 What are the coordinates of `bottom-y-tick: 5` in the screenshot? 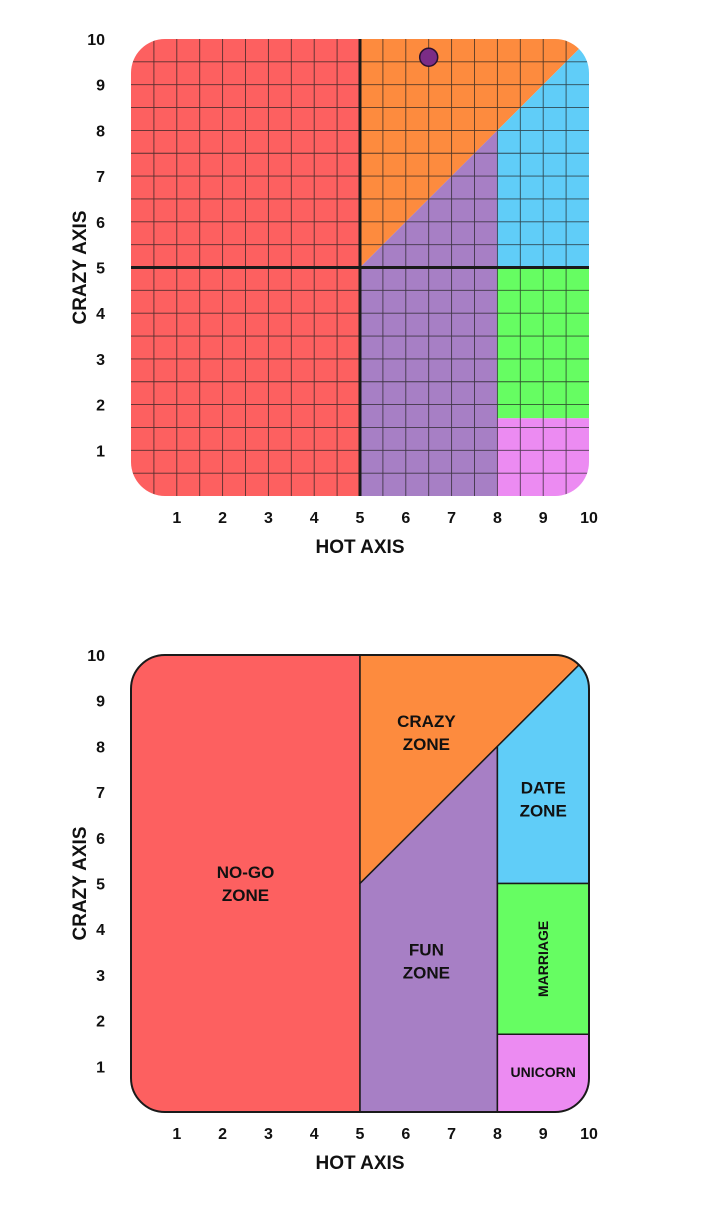 It's located at (100, 885).